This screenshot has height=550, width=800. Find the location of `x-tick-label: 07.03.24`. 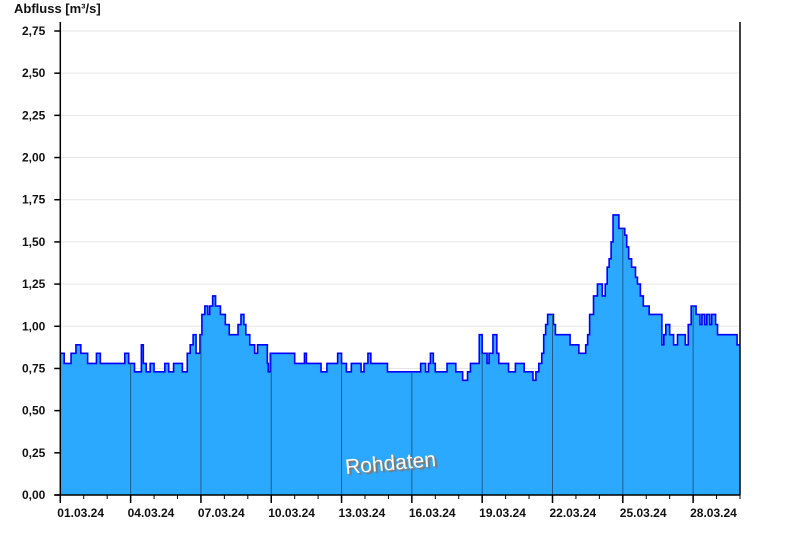

x-tick-label: 07.03.24 is located at coordinates (221, 513).